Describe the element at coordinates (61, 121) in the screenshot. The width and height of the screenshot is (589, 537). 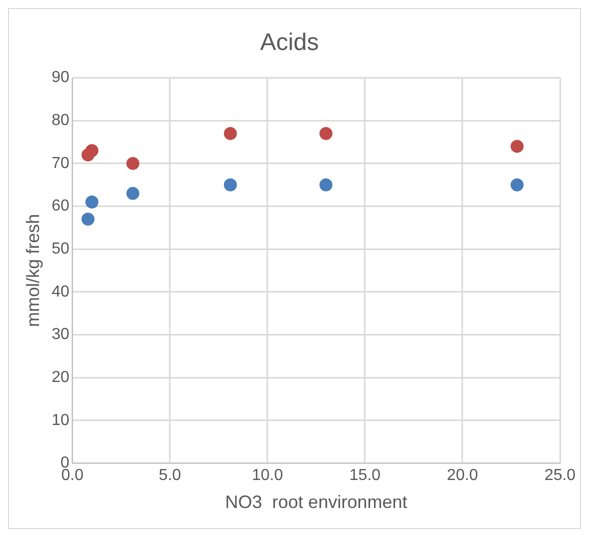
I see `y-tick-label: 80` at that location.